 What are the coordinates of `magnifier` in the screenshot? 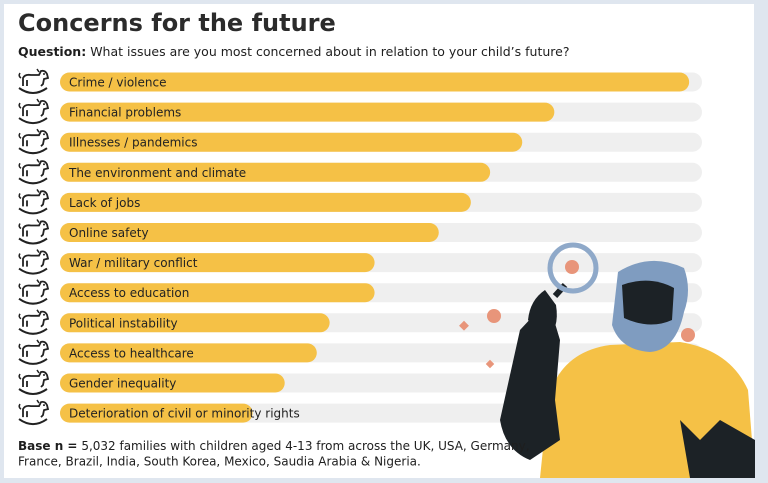 It's located at (573, 268).